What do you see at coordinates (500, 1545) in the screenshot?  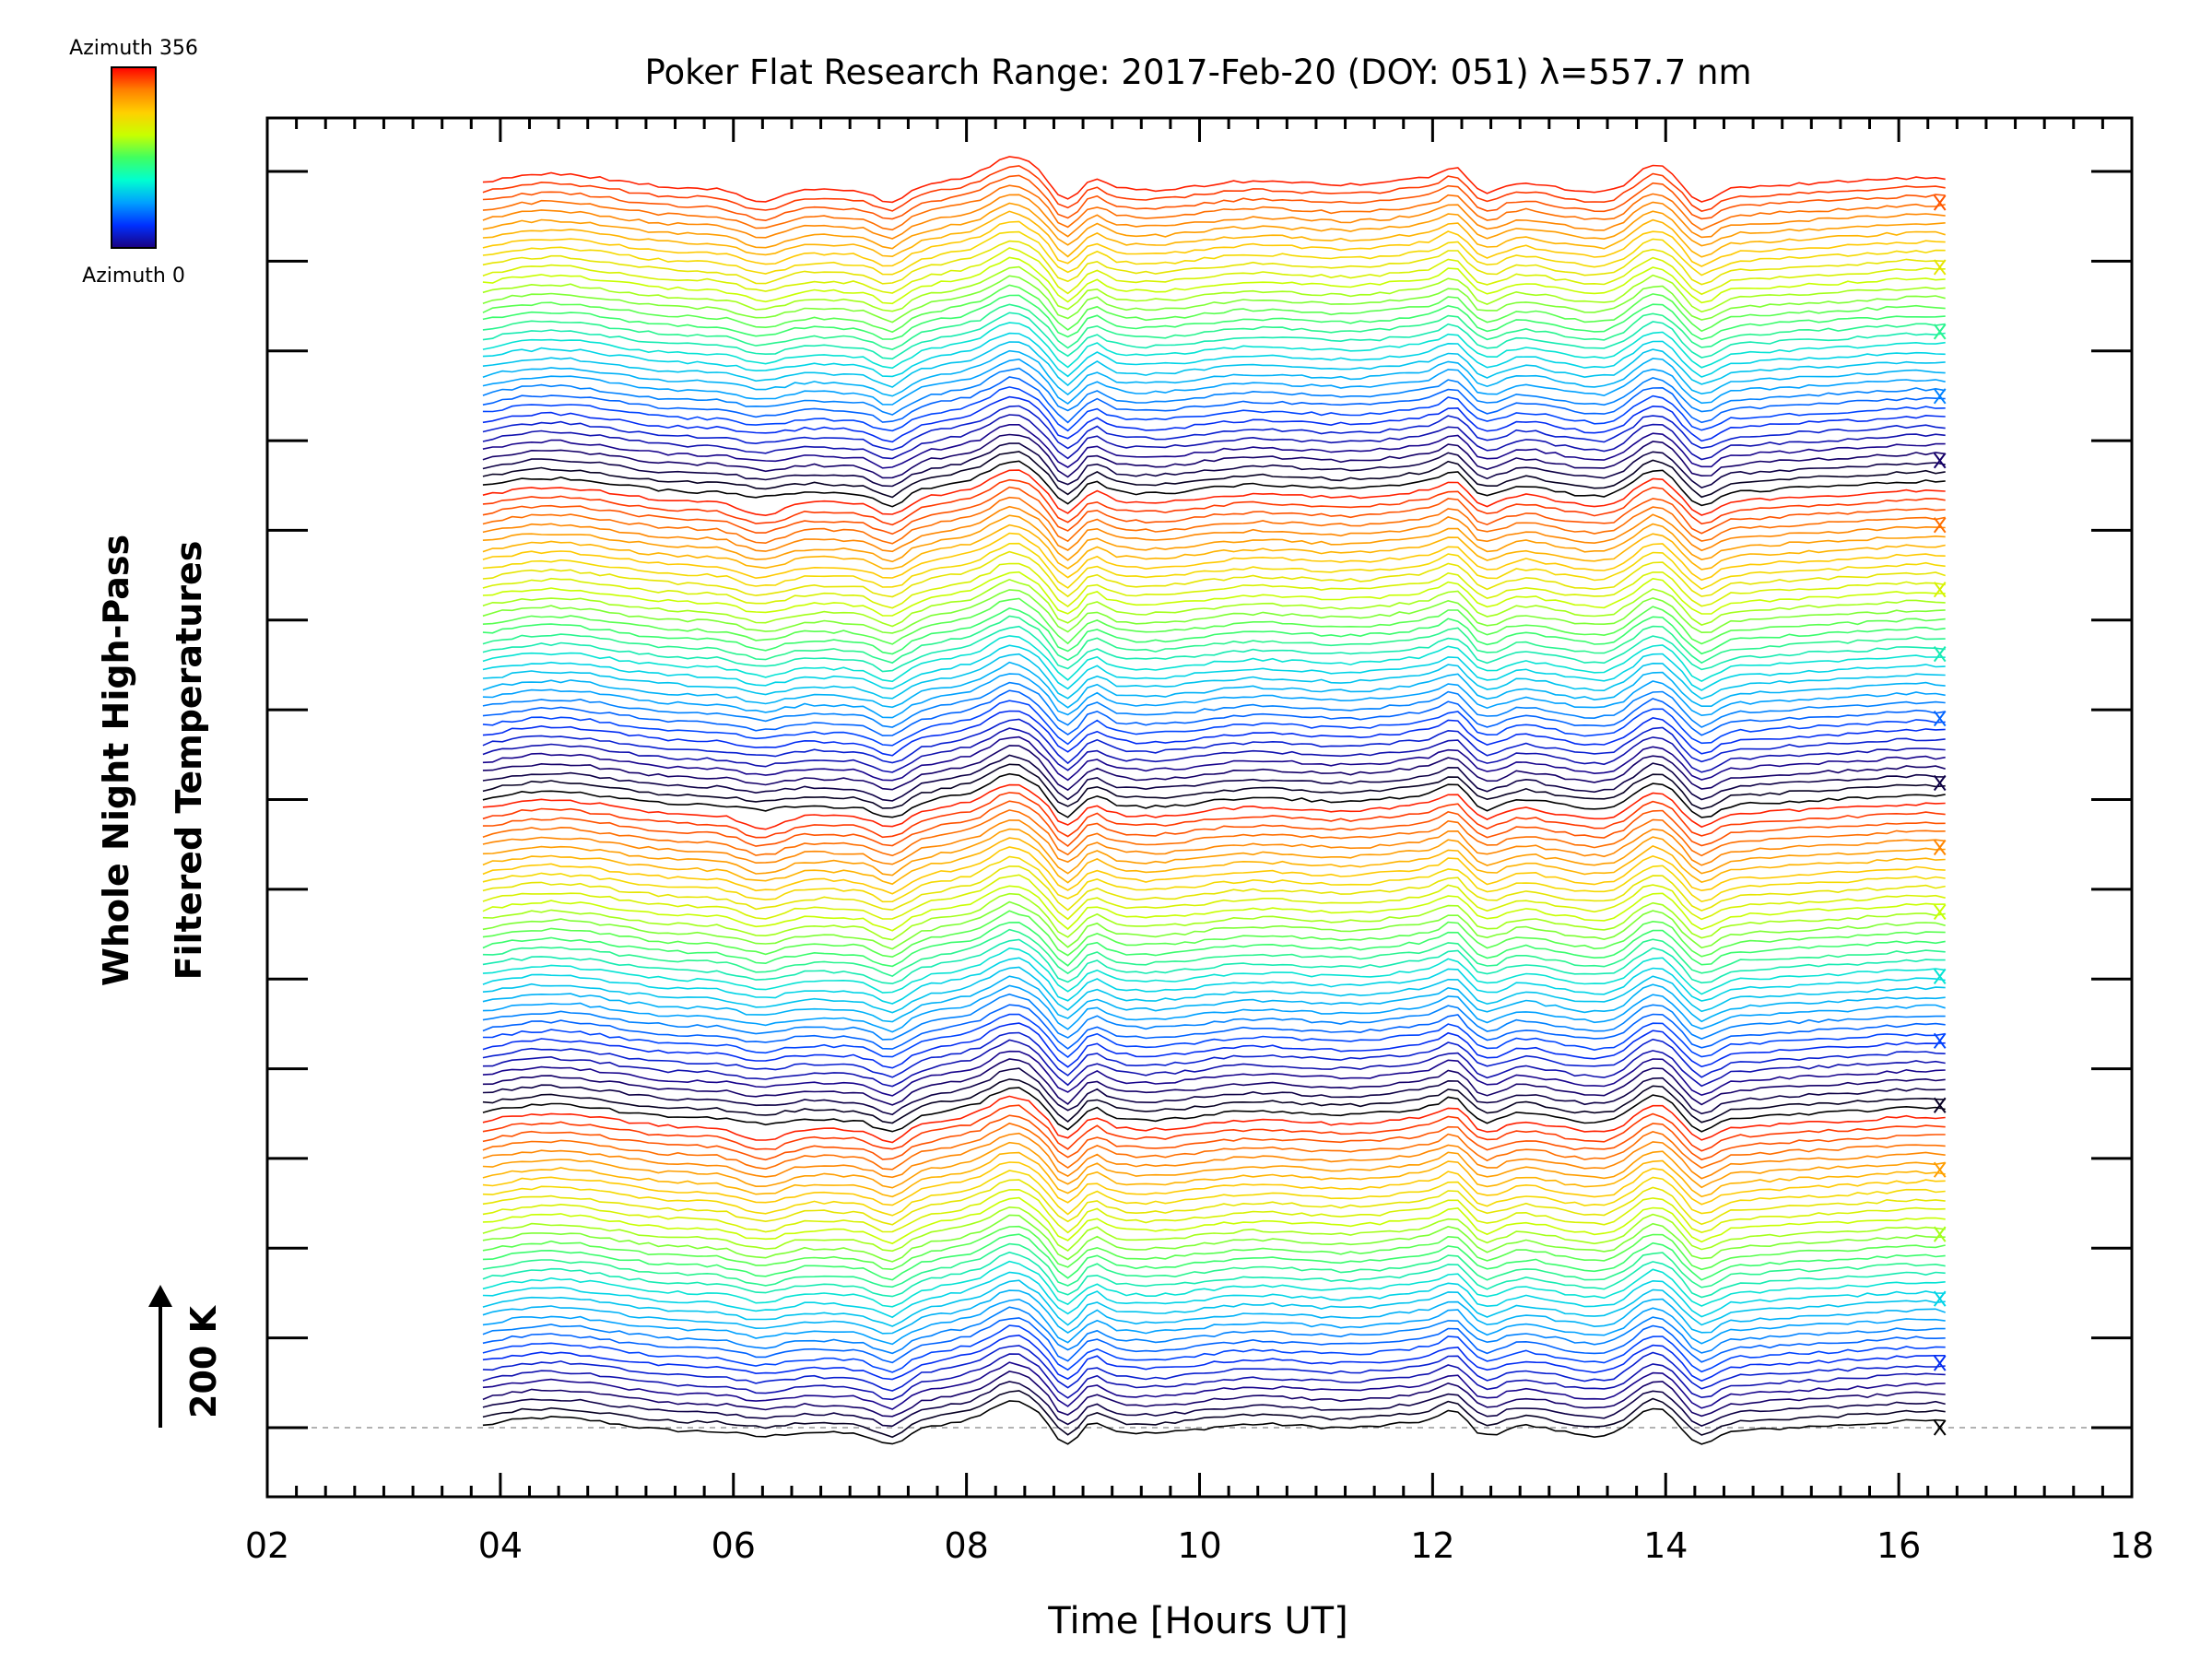 I see `x-tick-label: 04` at bounding box center [500, 1545].